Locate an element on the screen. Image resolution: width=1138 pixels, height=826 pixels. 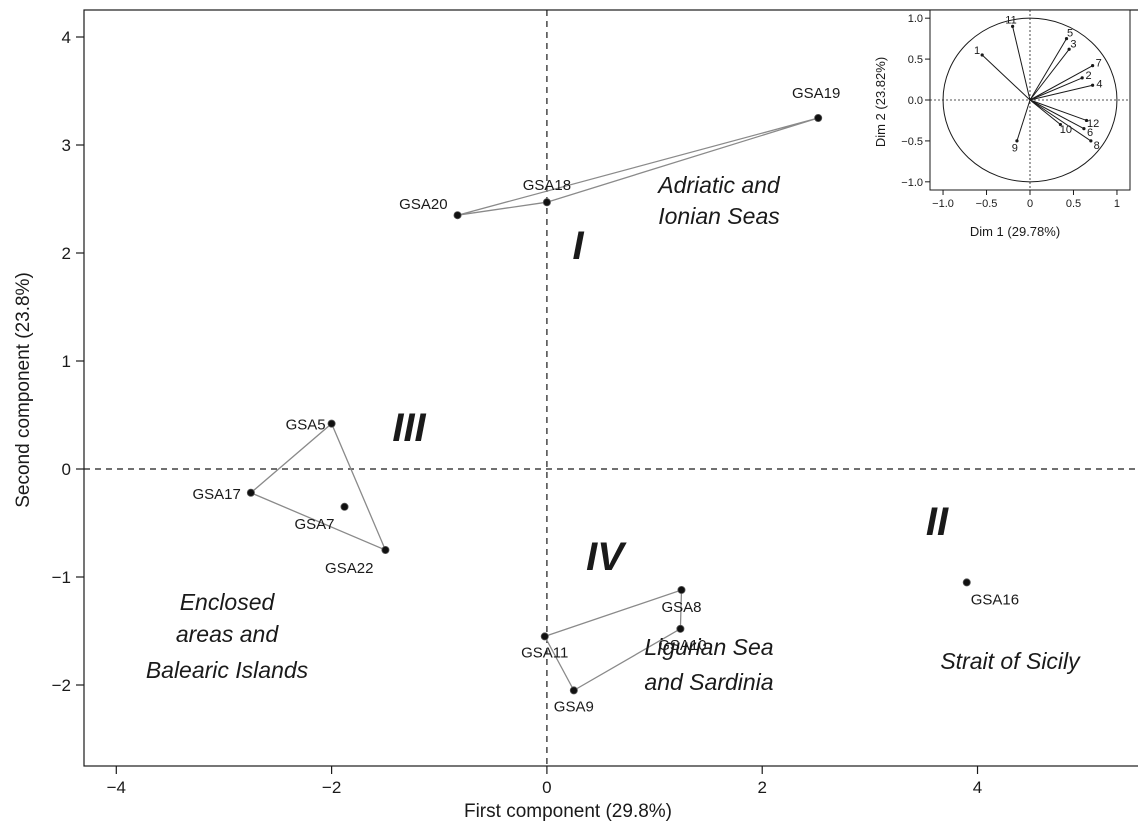
point-label-gsa11: GSA11 is located at coordinates (544, 652).